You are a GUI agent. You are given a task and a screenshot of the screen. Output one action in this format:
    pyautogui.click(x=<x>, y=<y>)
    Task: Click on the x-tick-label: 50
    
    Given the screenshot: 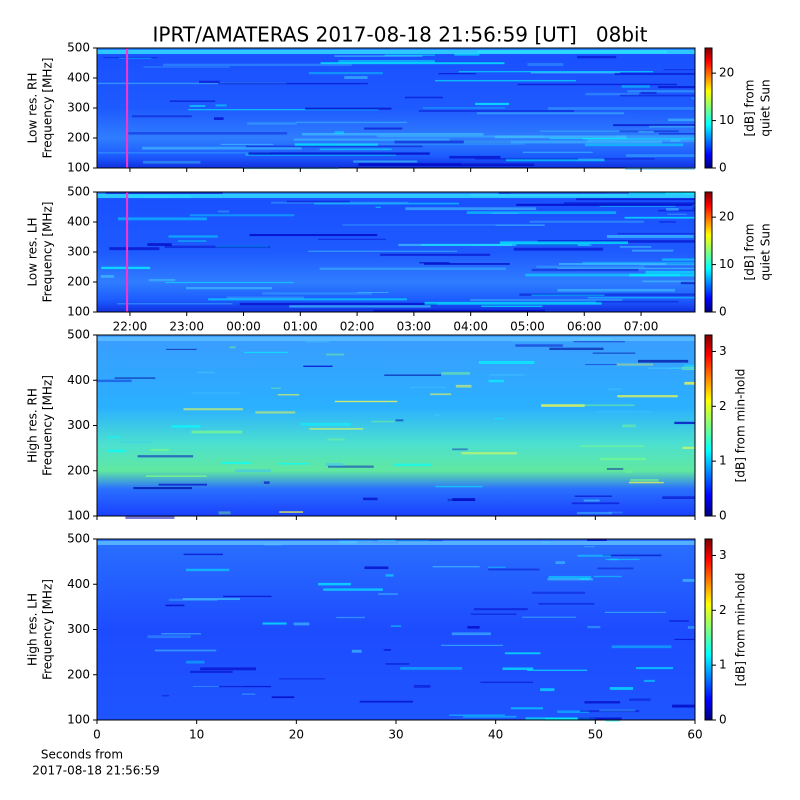 What is the action you would take?
    pyautogui.click(x=595, y=735)
    